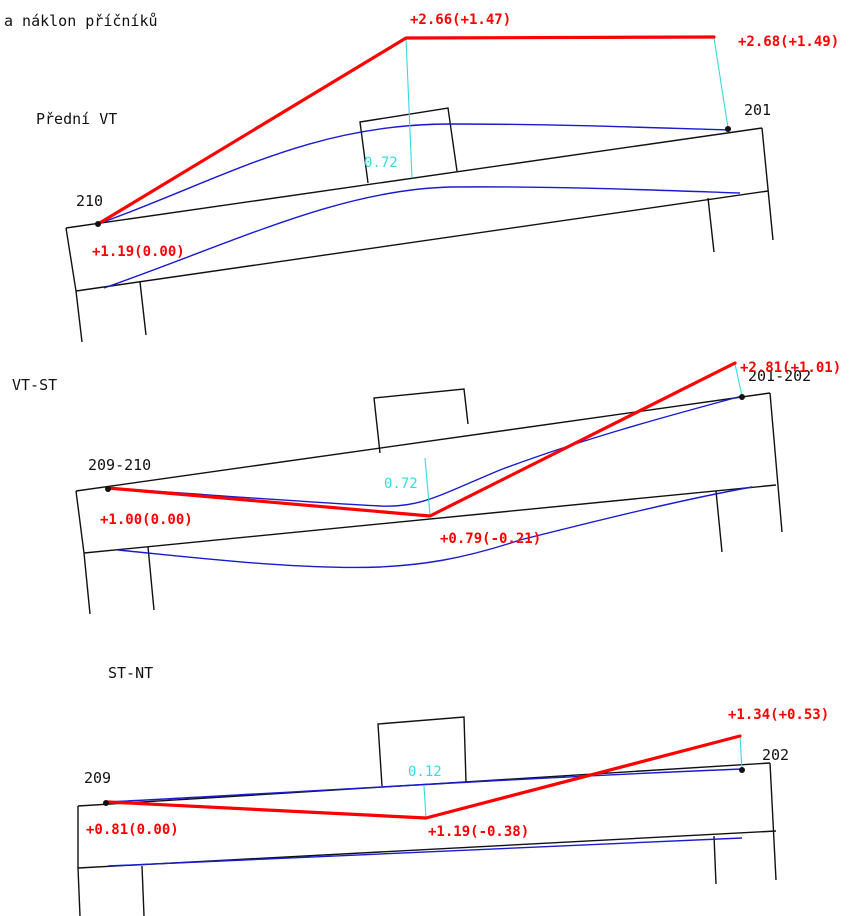  Describe the element at coordinates (779, 376) in the screenshot. I see `node-label-right: 201-202` at that location.